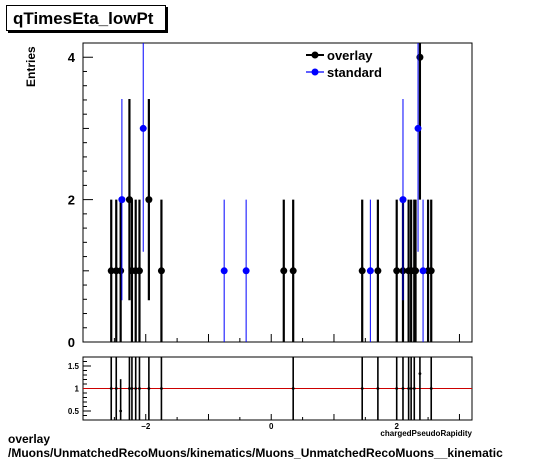 This screenshot has width=546, height=462. What do you see at coordinates (77, 389) in the screenshot?
I see `ratio-y-tick-label: 1` at bounding box center [77, 389].